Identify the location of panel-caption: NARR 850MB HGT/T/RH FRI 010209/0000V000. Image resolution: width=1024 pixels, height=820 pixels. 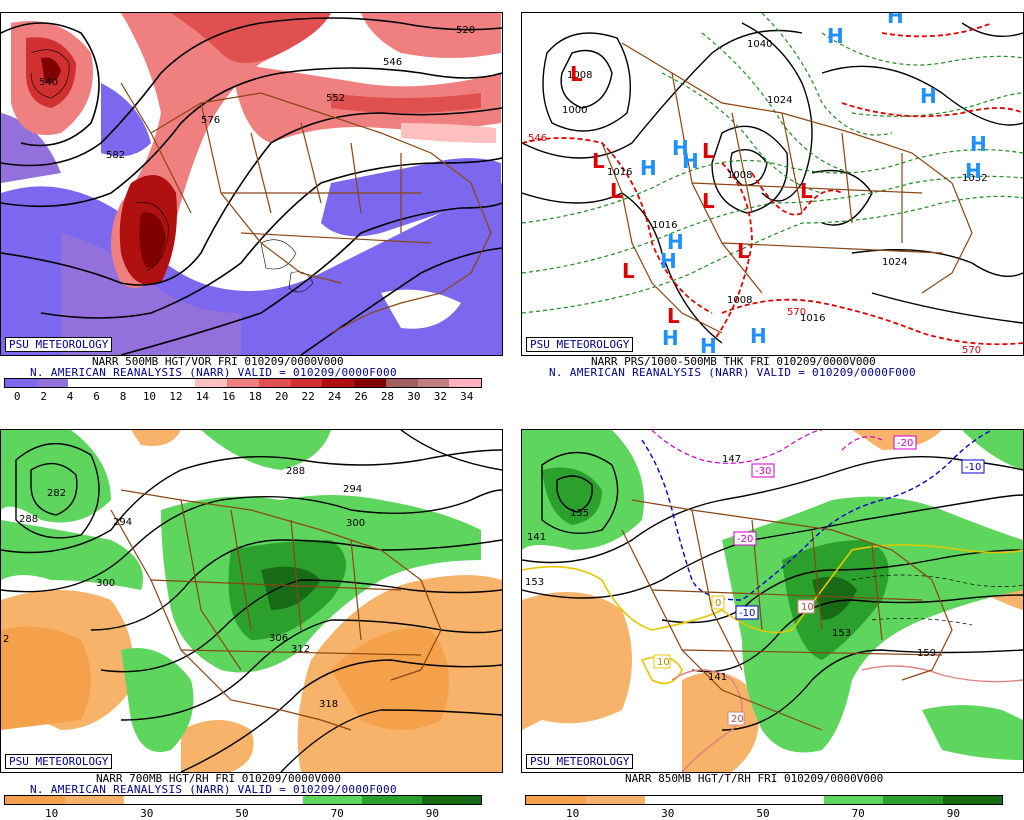
(754, 778).